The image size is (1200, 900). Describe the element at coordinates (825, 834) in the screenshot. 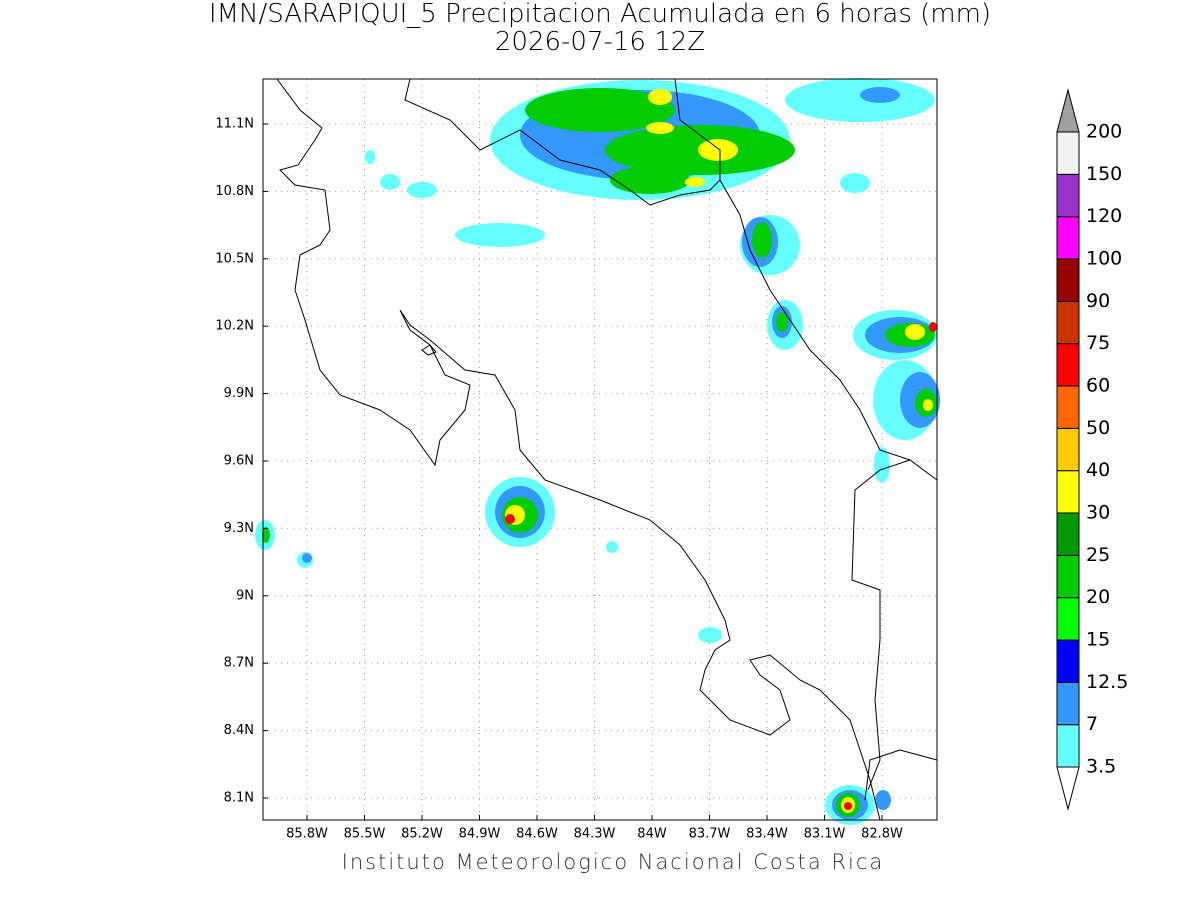

I see `x-tick-label: 83.1W` at that location.